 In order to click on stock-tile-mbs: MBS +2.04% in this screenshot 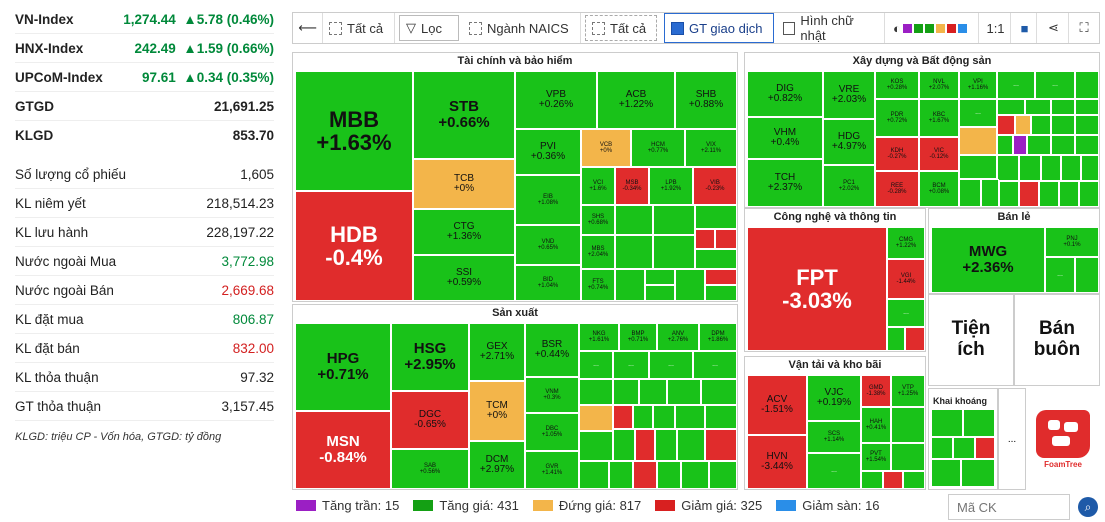, I will do `click(598, 252)`.